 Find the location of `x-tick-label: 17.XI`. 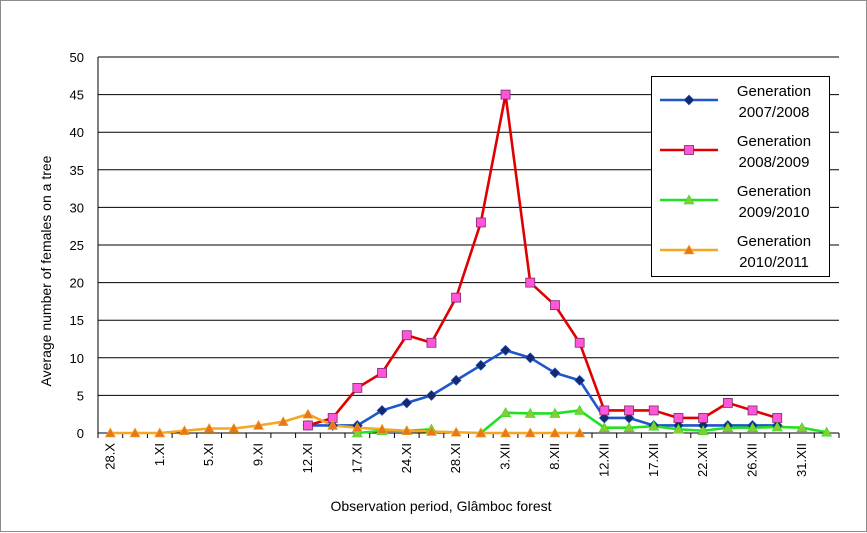

x-tick-label: 17.XI is located at coordinates (356, 458).